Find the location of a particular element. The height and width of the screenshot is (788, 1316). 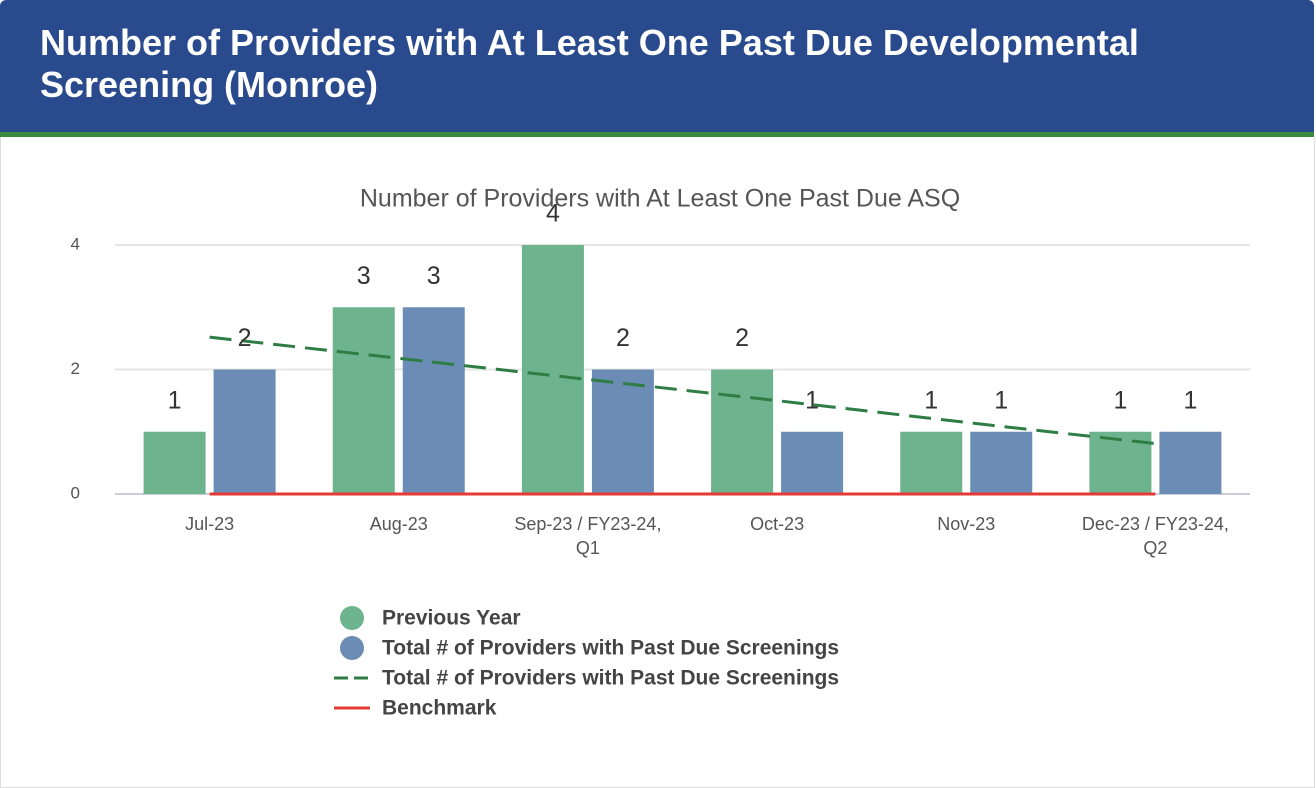

x-tick-label: Nov-23 is located at coordinates (966, 524).